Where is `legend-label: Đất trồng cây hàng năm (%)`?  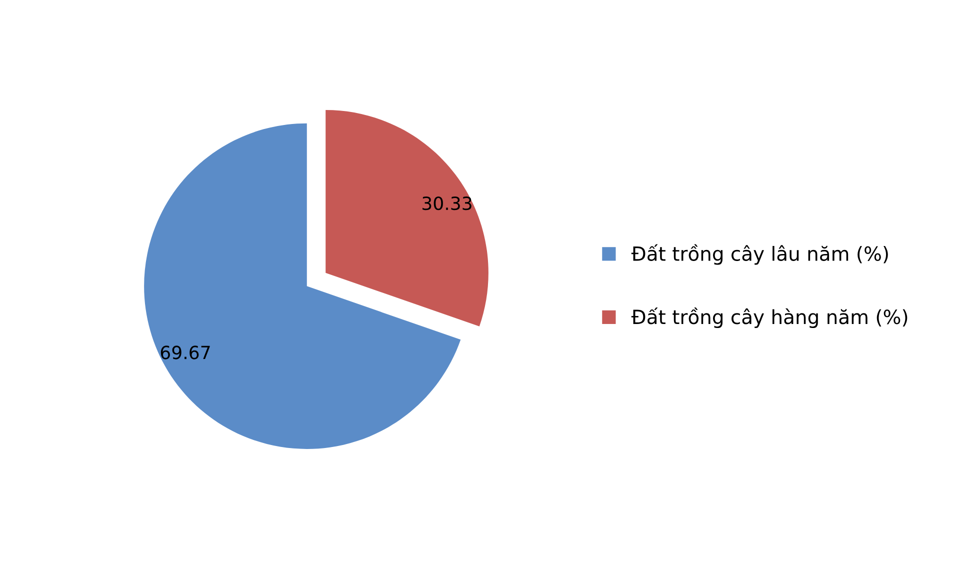
legend-label: Đất trồng cây hàng năm (%) is located at coordinates (769, 318).